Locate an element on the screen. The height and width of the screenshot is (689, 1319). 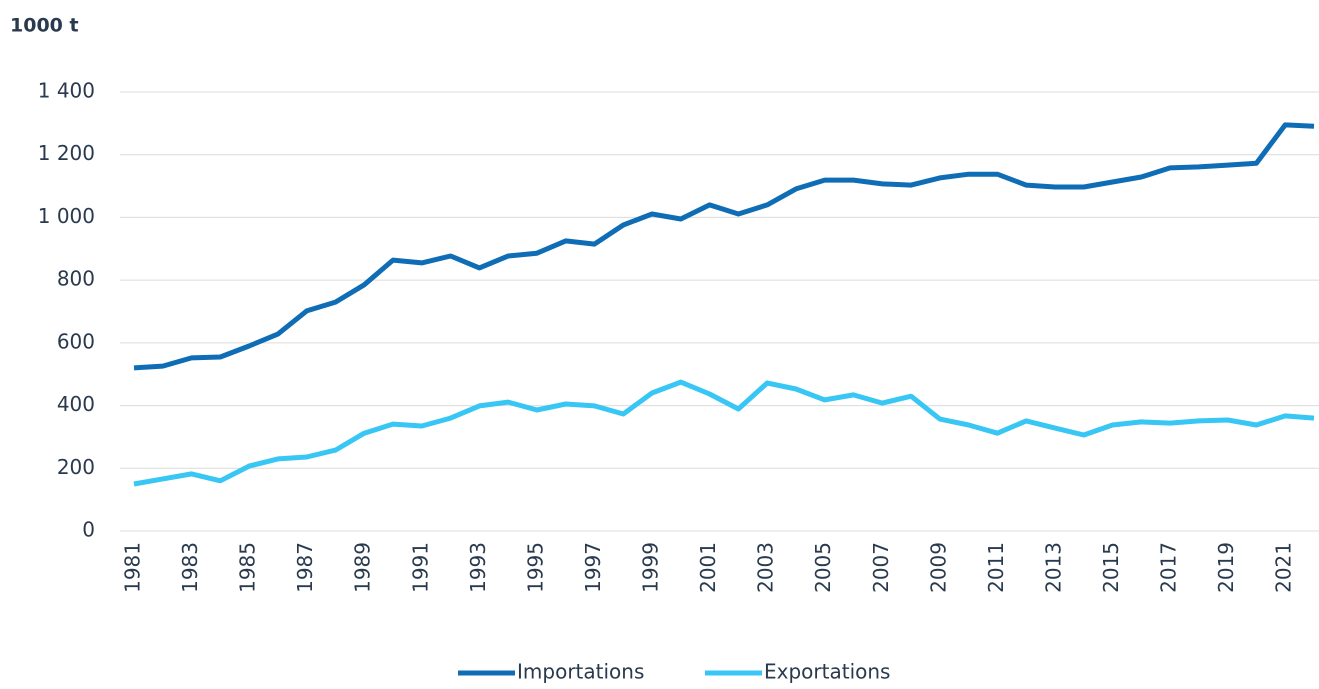
x-tick-label: 1991 is located at coordinates (420, 567).